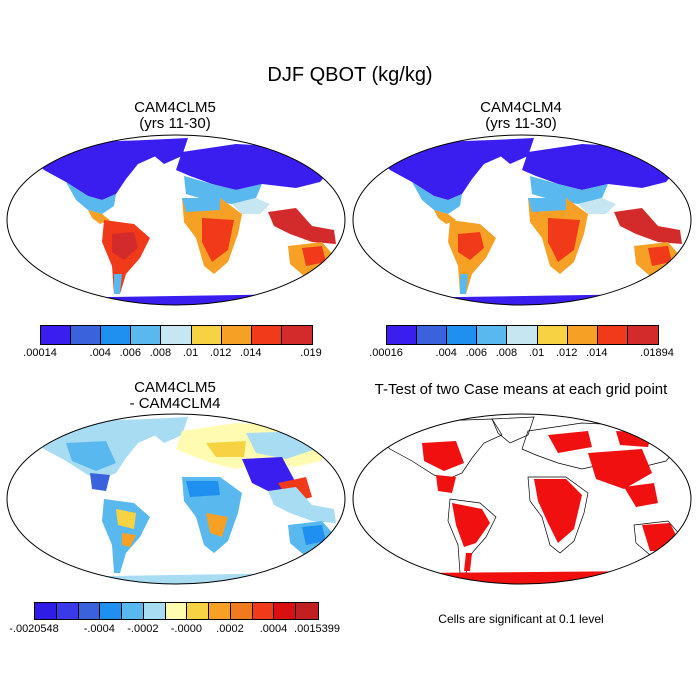 Image resolution: width=700 pixels, height=700 pixels. I want to click on panel3-title-line1: CAM4CLM5, so click(175, 387).